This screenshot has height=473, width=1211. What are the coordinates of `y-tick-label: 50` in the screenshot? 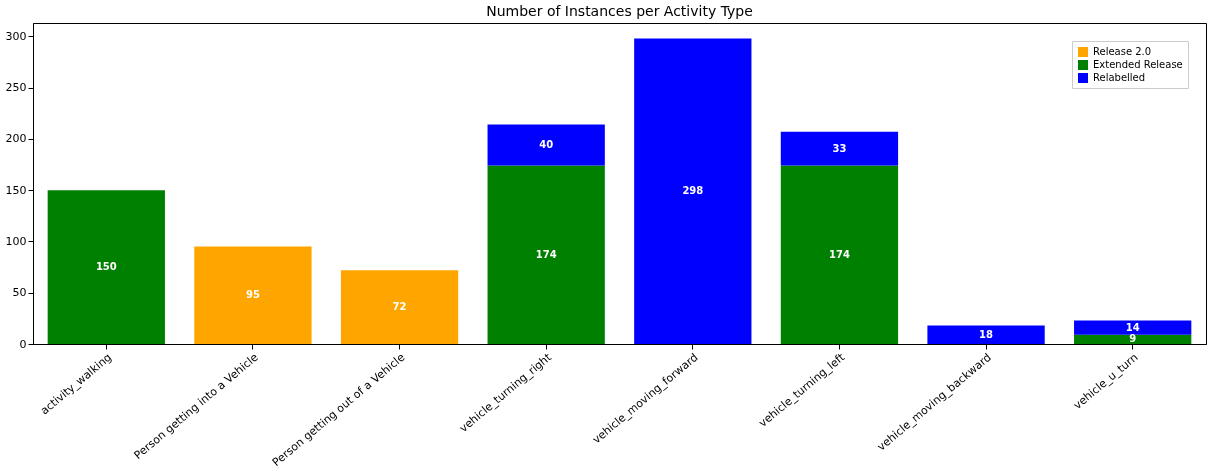 It's located at (19, 293).